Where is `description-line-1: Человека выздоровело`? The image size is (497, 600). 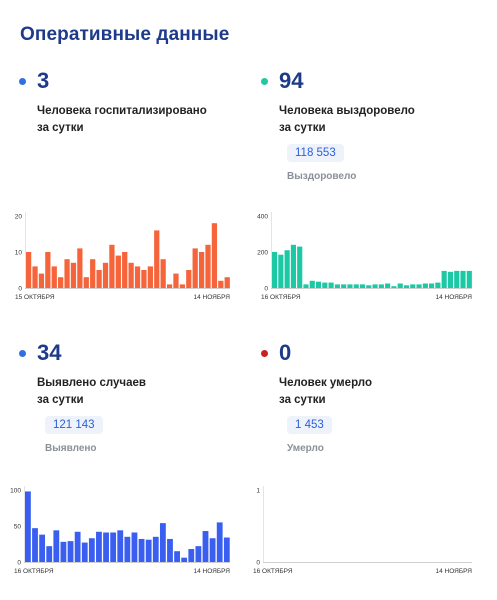 description-line-1: Человека выздоровело is located at coordinates (347, 111).